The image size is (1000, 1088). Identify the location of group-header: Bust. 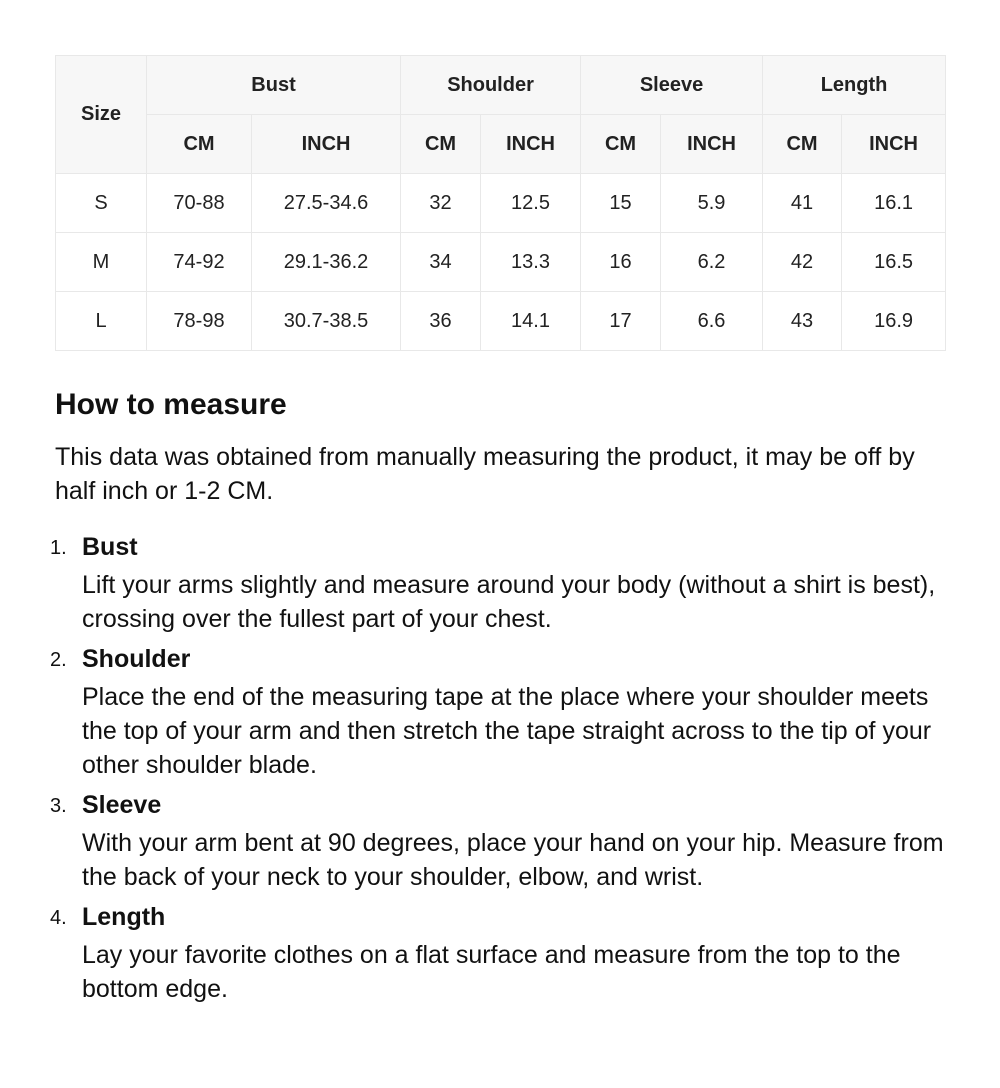
(273, 85).